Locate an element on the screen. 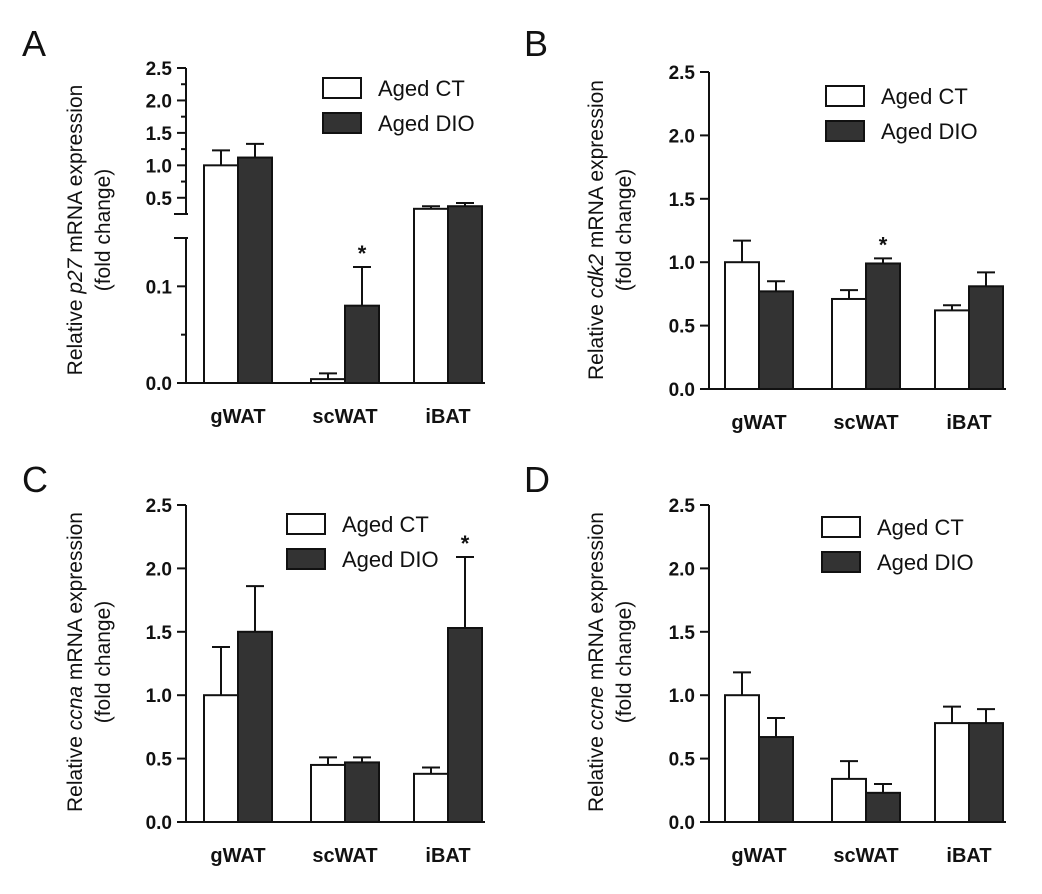  panel-letter-A: A is located at coordinates (34, 43).